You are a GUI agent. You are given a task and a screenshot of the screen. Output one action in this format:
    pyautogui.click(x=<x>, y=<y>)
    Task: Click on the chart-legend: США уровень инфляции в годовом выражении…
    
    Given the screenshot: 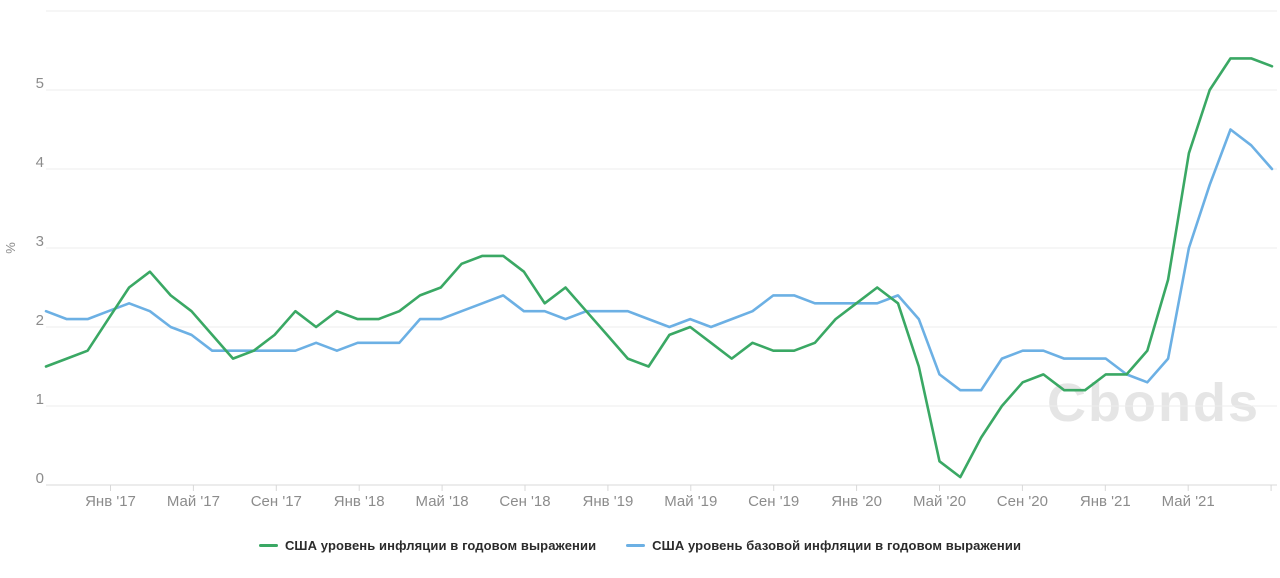 What is the action you would take?
    pyautogui.click(x=640, y=545)
    